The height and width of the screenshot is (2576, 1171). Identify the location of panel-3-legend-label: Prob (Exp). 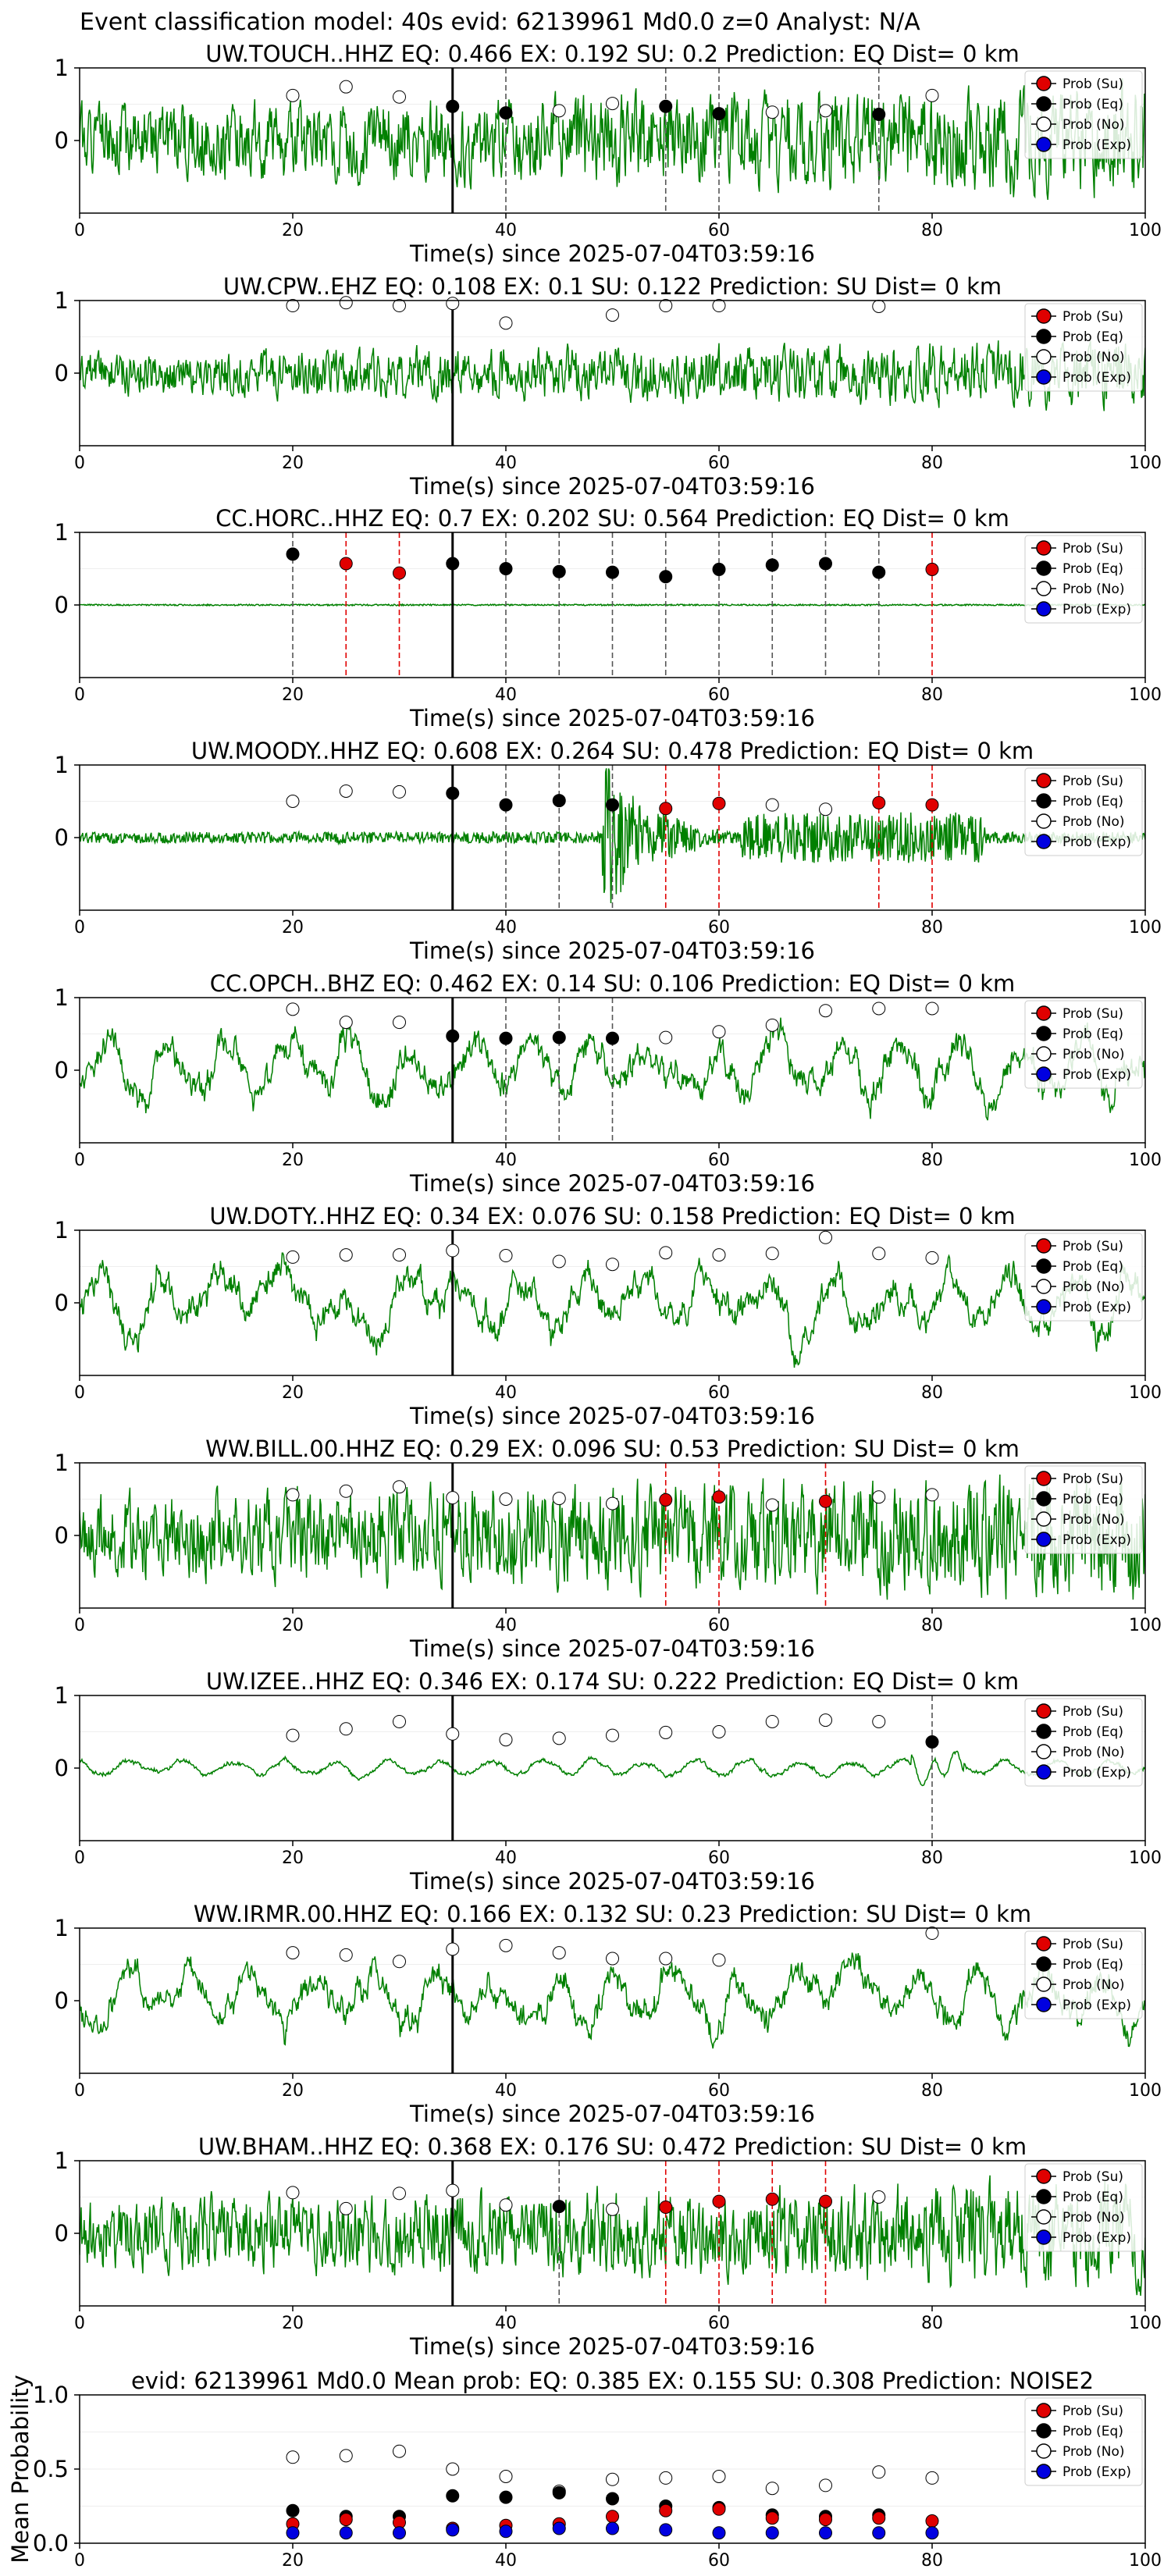
(1096, 842).